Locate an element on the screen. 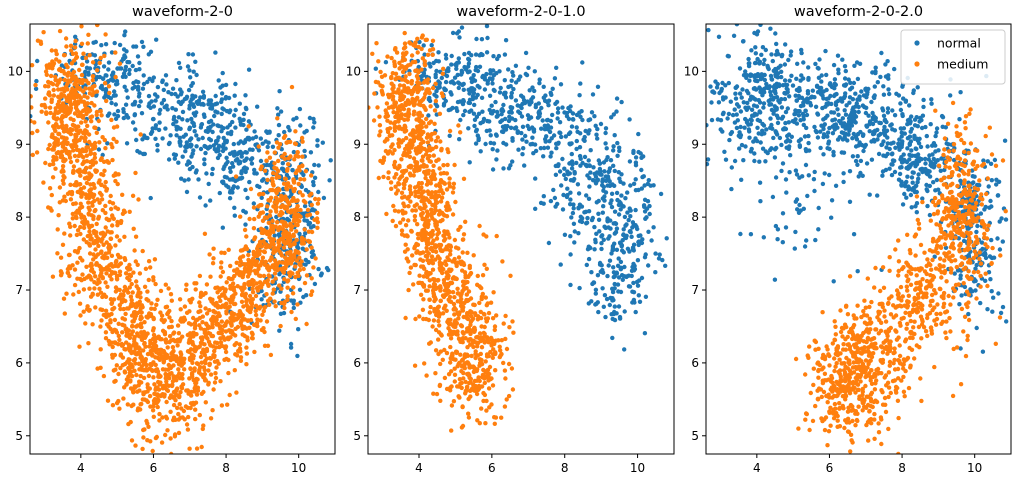 This screenshot has height=480, width=1017. y-tick-label: 8 is located at coordinates (19, 217).